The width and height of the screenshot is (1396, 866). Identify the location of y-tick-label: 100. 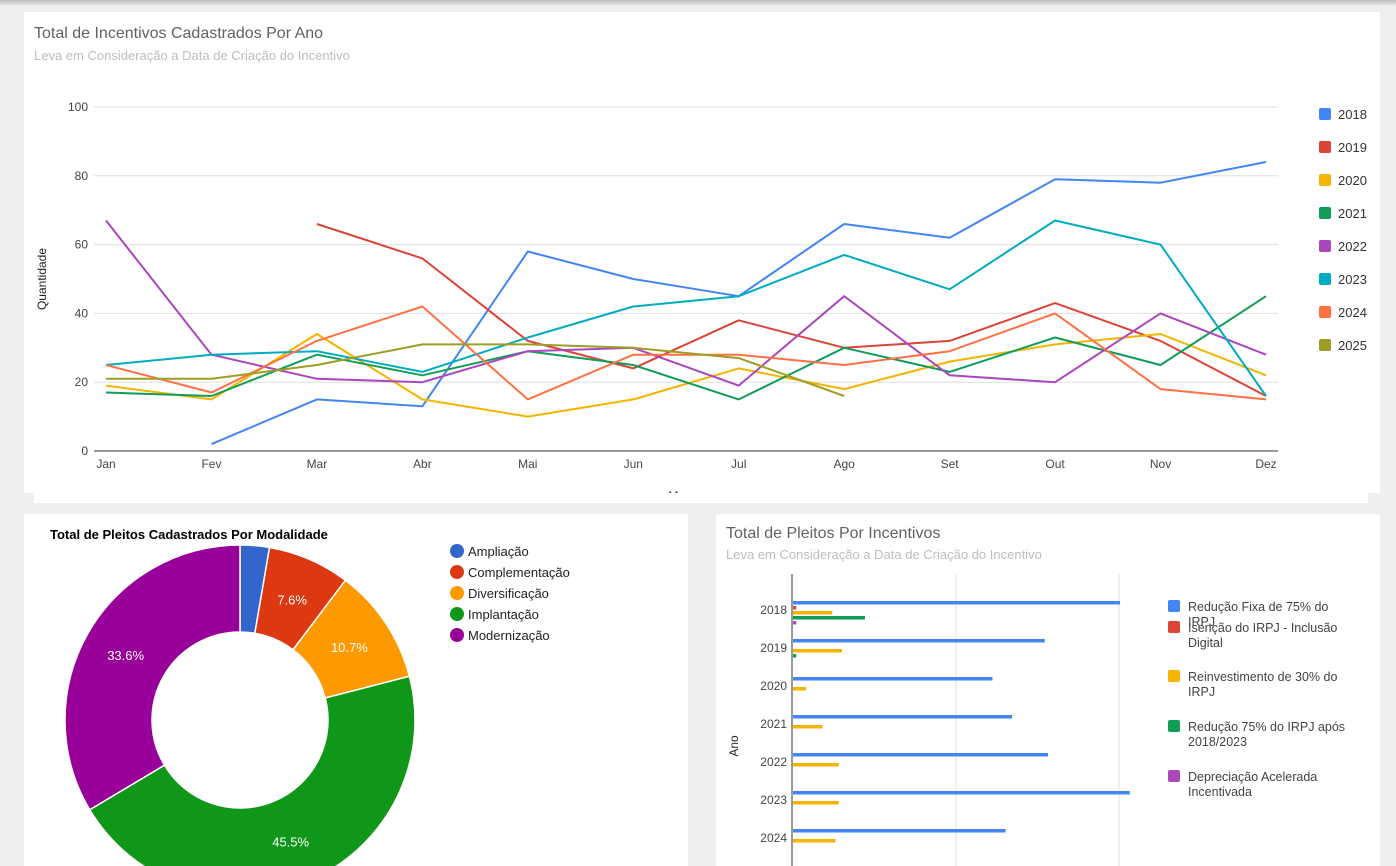
(78, 107).